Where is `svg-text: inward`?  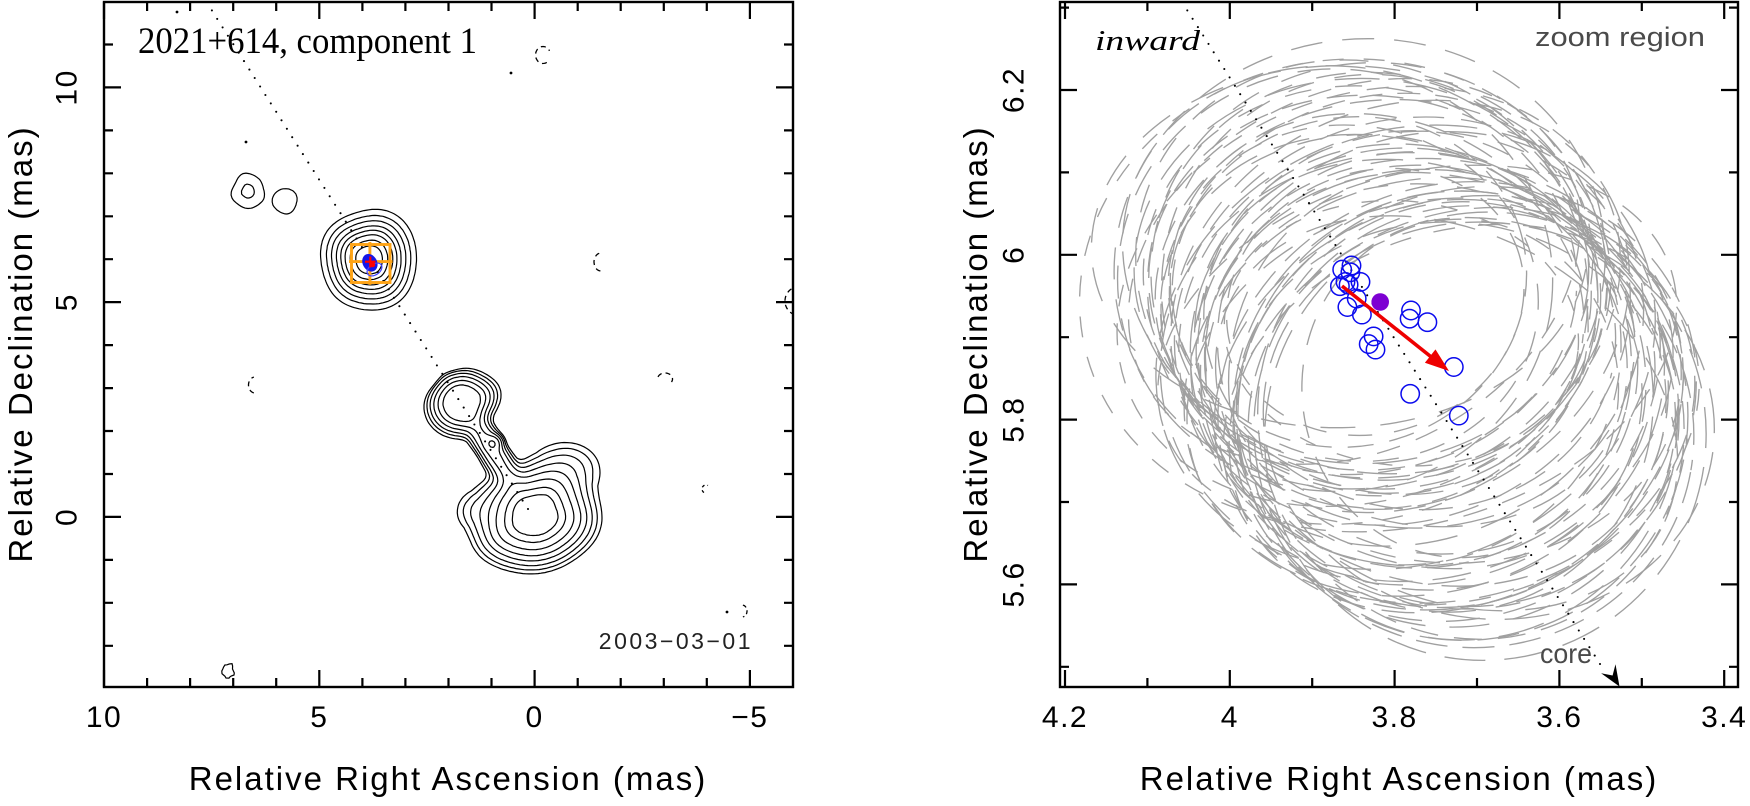
svg-text: inward is located at coordinates (1148, 41).